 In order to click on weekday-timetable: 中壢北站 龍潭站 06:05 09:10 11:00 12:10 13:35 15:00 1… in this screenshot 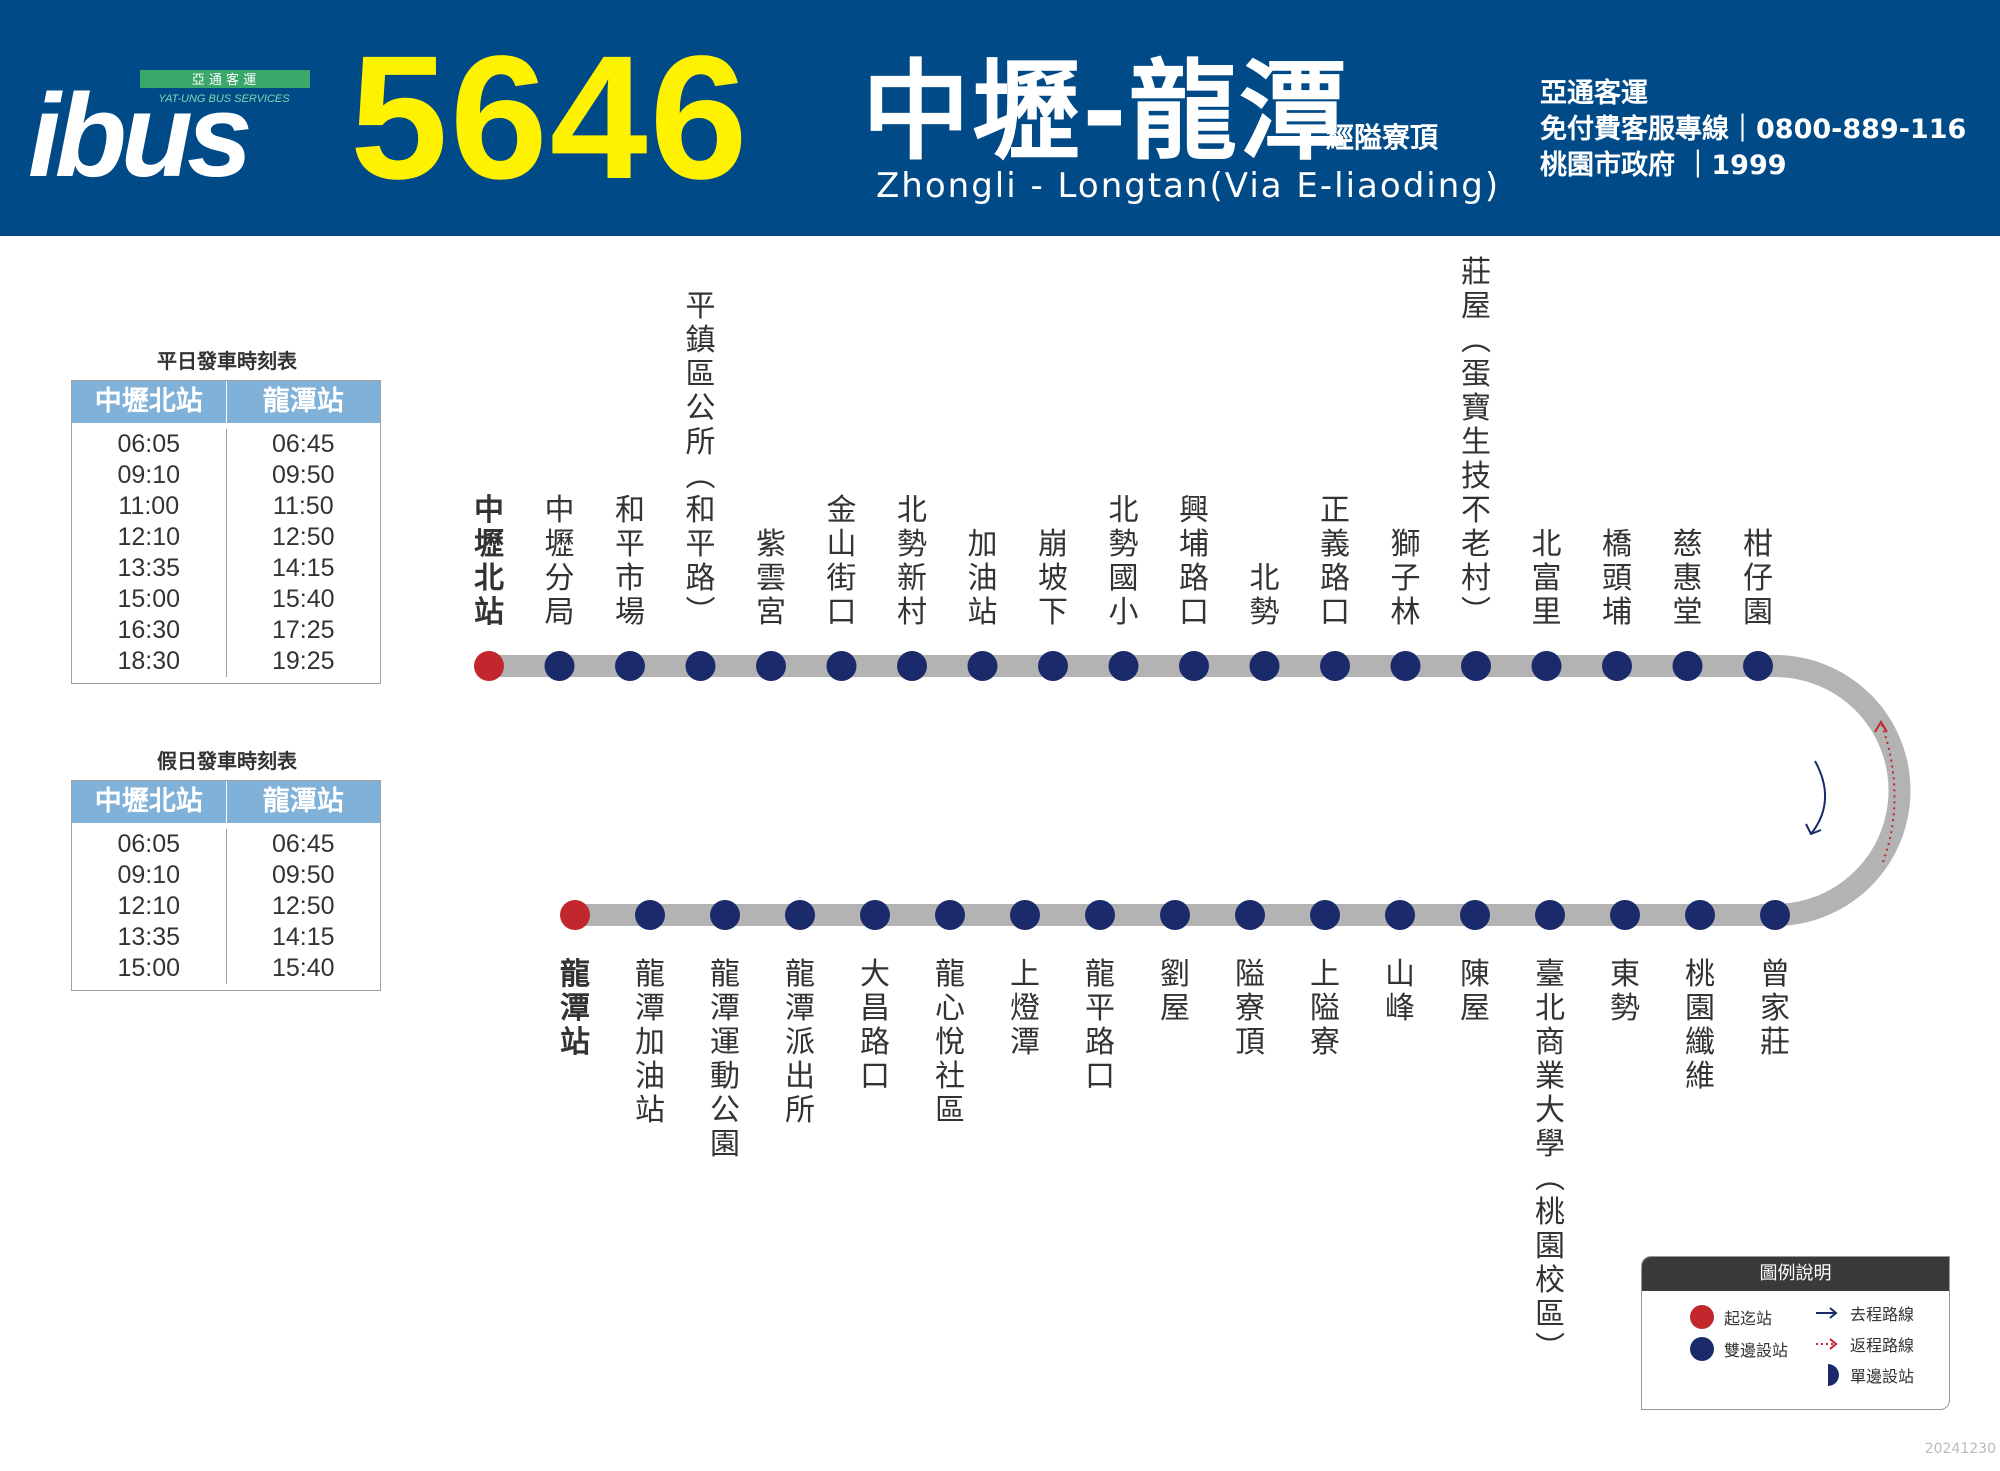, I will do `click(226, 532)`.